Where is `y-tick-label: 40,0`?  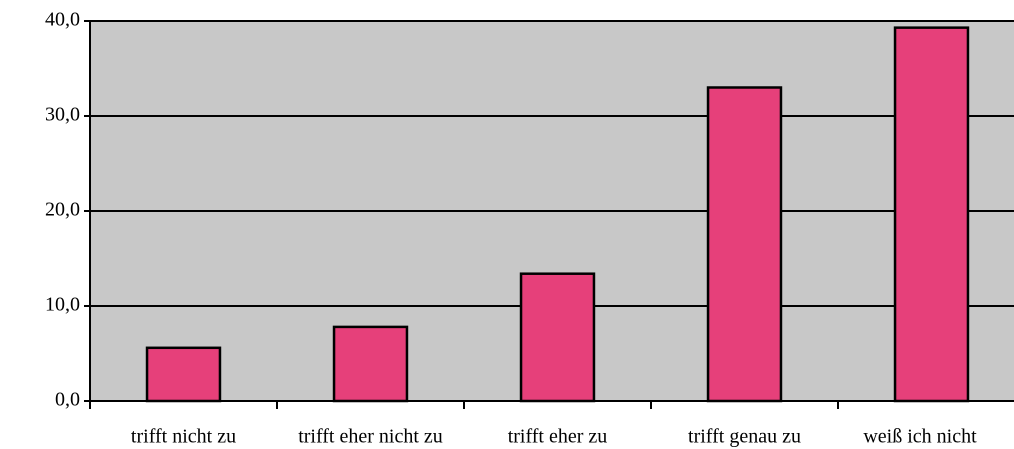
y-tick-label: 40,0 is located at coordinates (62, 20).